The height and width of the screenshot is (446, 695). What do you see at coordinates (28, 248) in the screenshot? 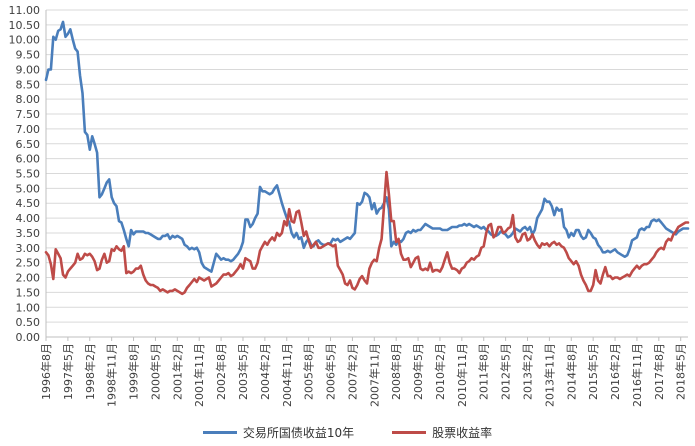
I see `y-tick-label: 3.00` at bounding box center [28, 248].